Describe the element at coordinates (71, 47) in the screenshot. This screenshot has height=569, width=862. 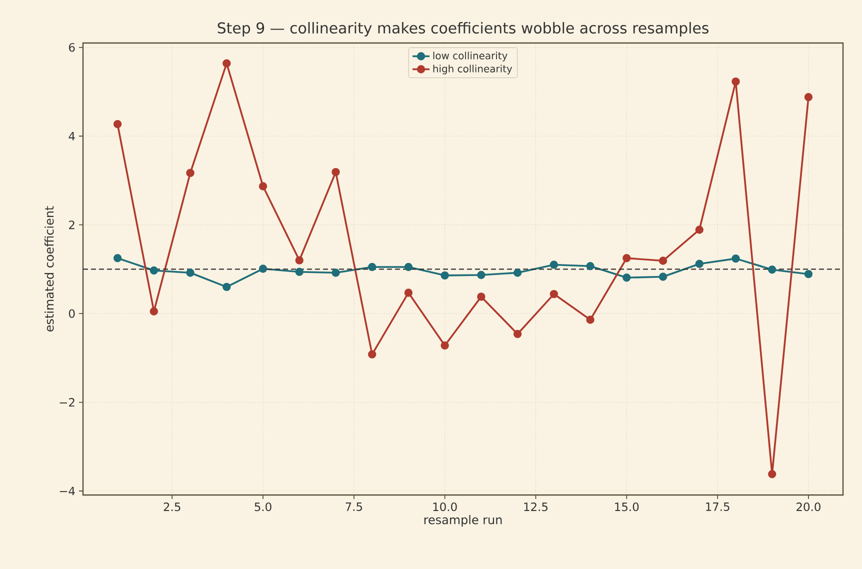
I see `y-tick-label: 6` at that location.